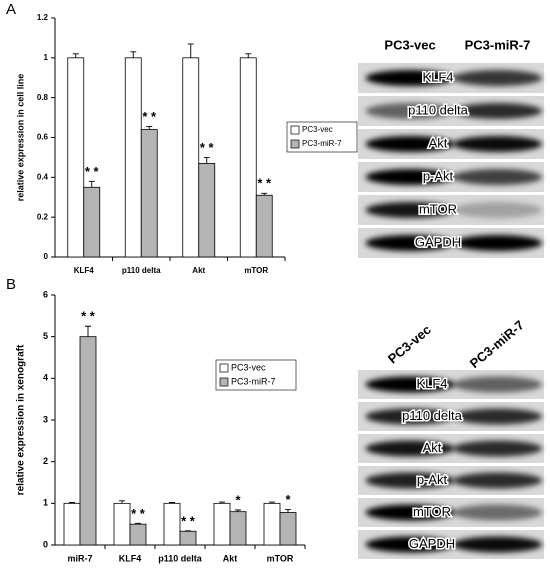  I want to click on y-tick-label: 2, so click(45, 461).